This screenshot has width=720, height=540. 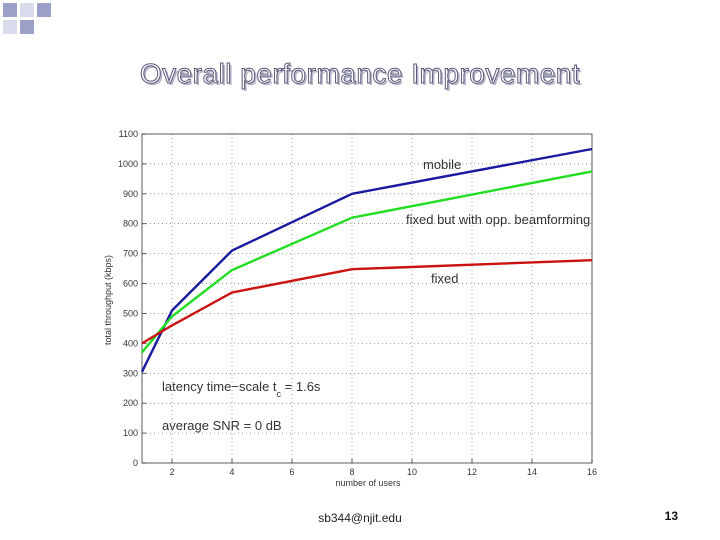 What do you see at coordinates (279, 394) in the screenshot?
I see `latency-annotation-sub: c` at bounding box center [279, 394].